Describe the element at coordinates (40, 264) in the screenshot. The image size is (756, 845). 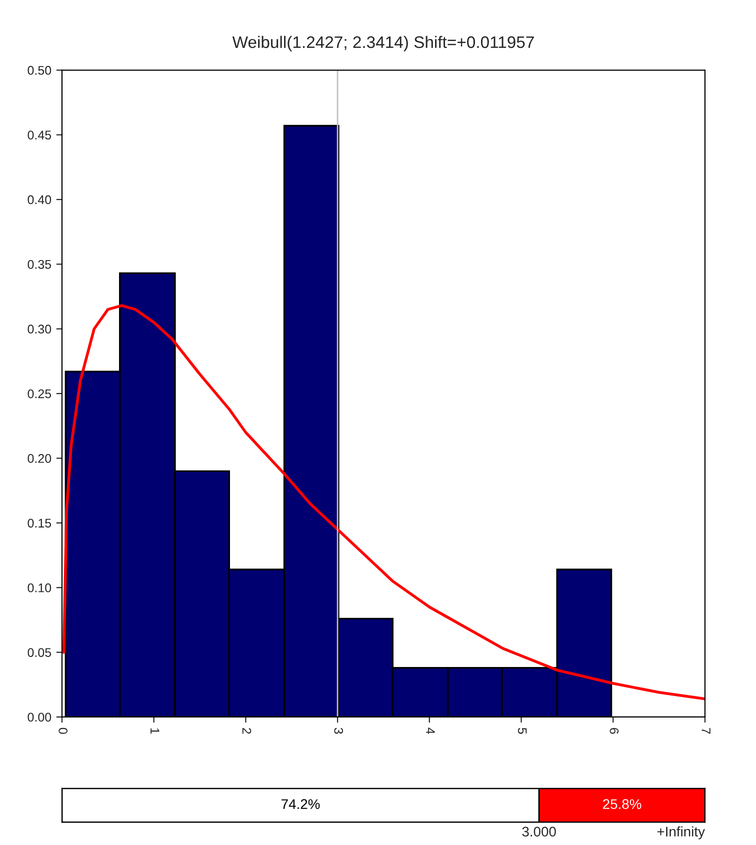
I see `y-tick-label: 0.35` at that location.